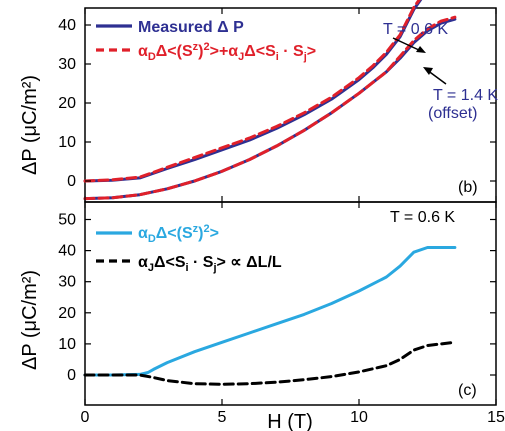 Image resolution: width=505 pixels, height=431 pixels. Describe the element at coordinates (222, 417) in the screenshot. I see `x-tick-label: 5` at that location.